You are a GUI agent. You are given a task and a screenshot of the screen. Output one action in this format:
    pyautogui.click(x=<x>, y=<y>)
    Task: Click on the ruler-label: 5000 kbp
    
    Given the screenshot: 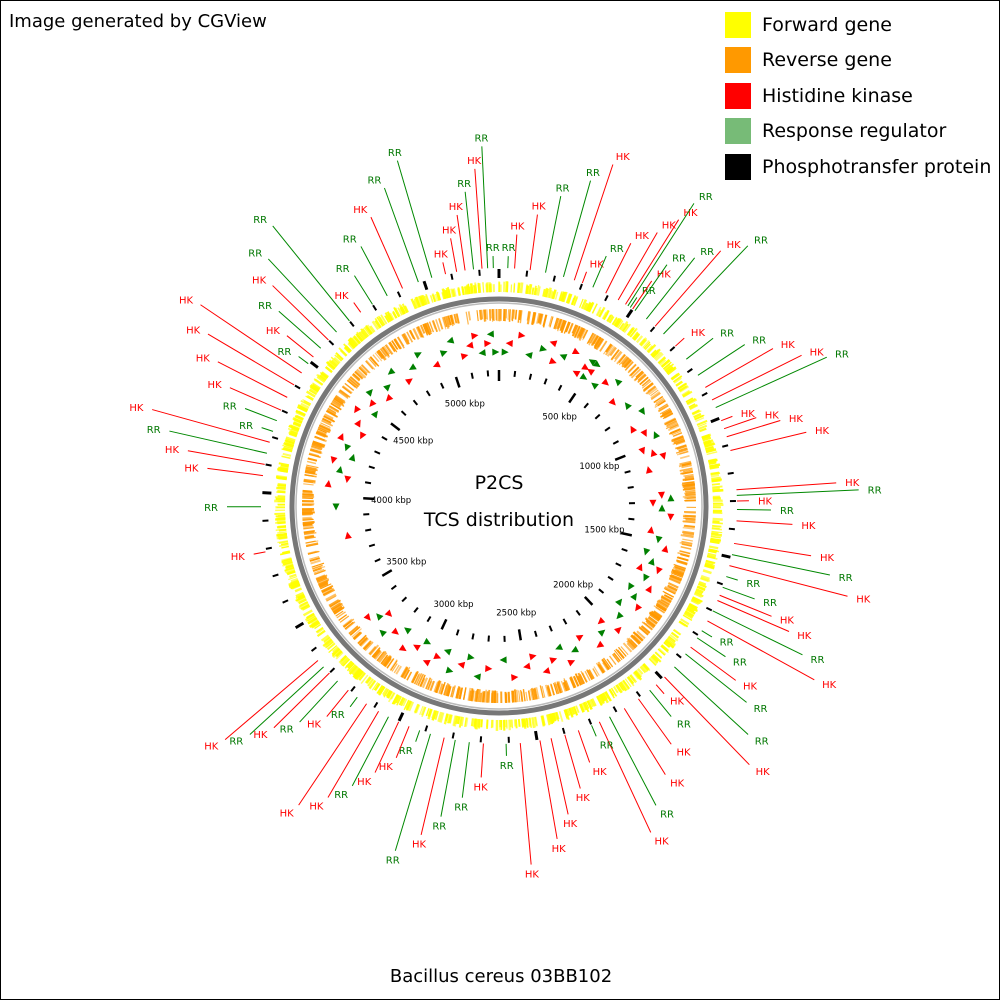 What is the action you would take?
    pyautogui.click(x=465, y=405)
    